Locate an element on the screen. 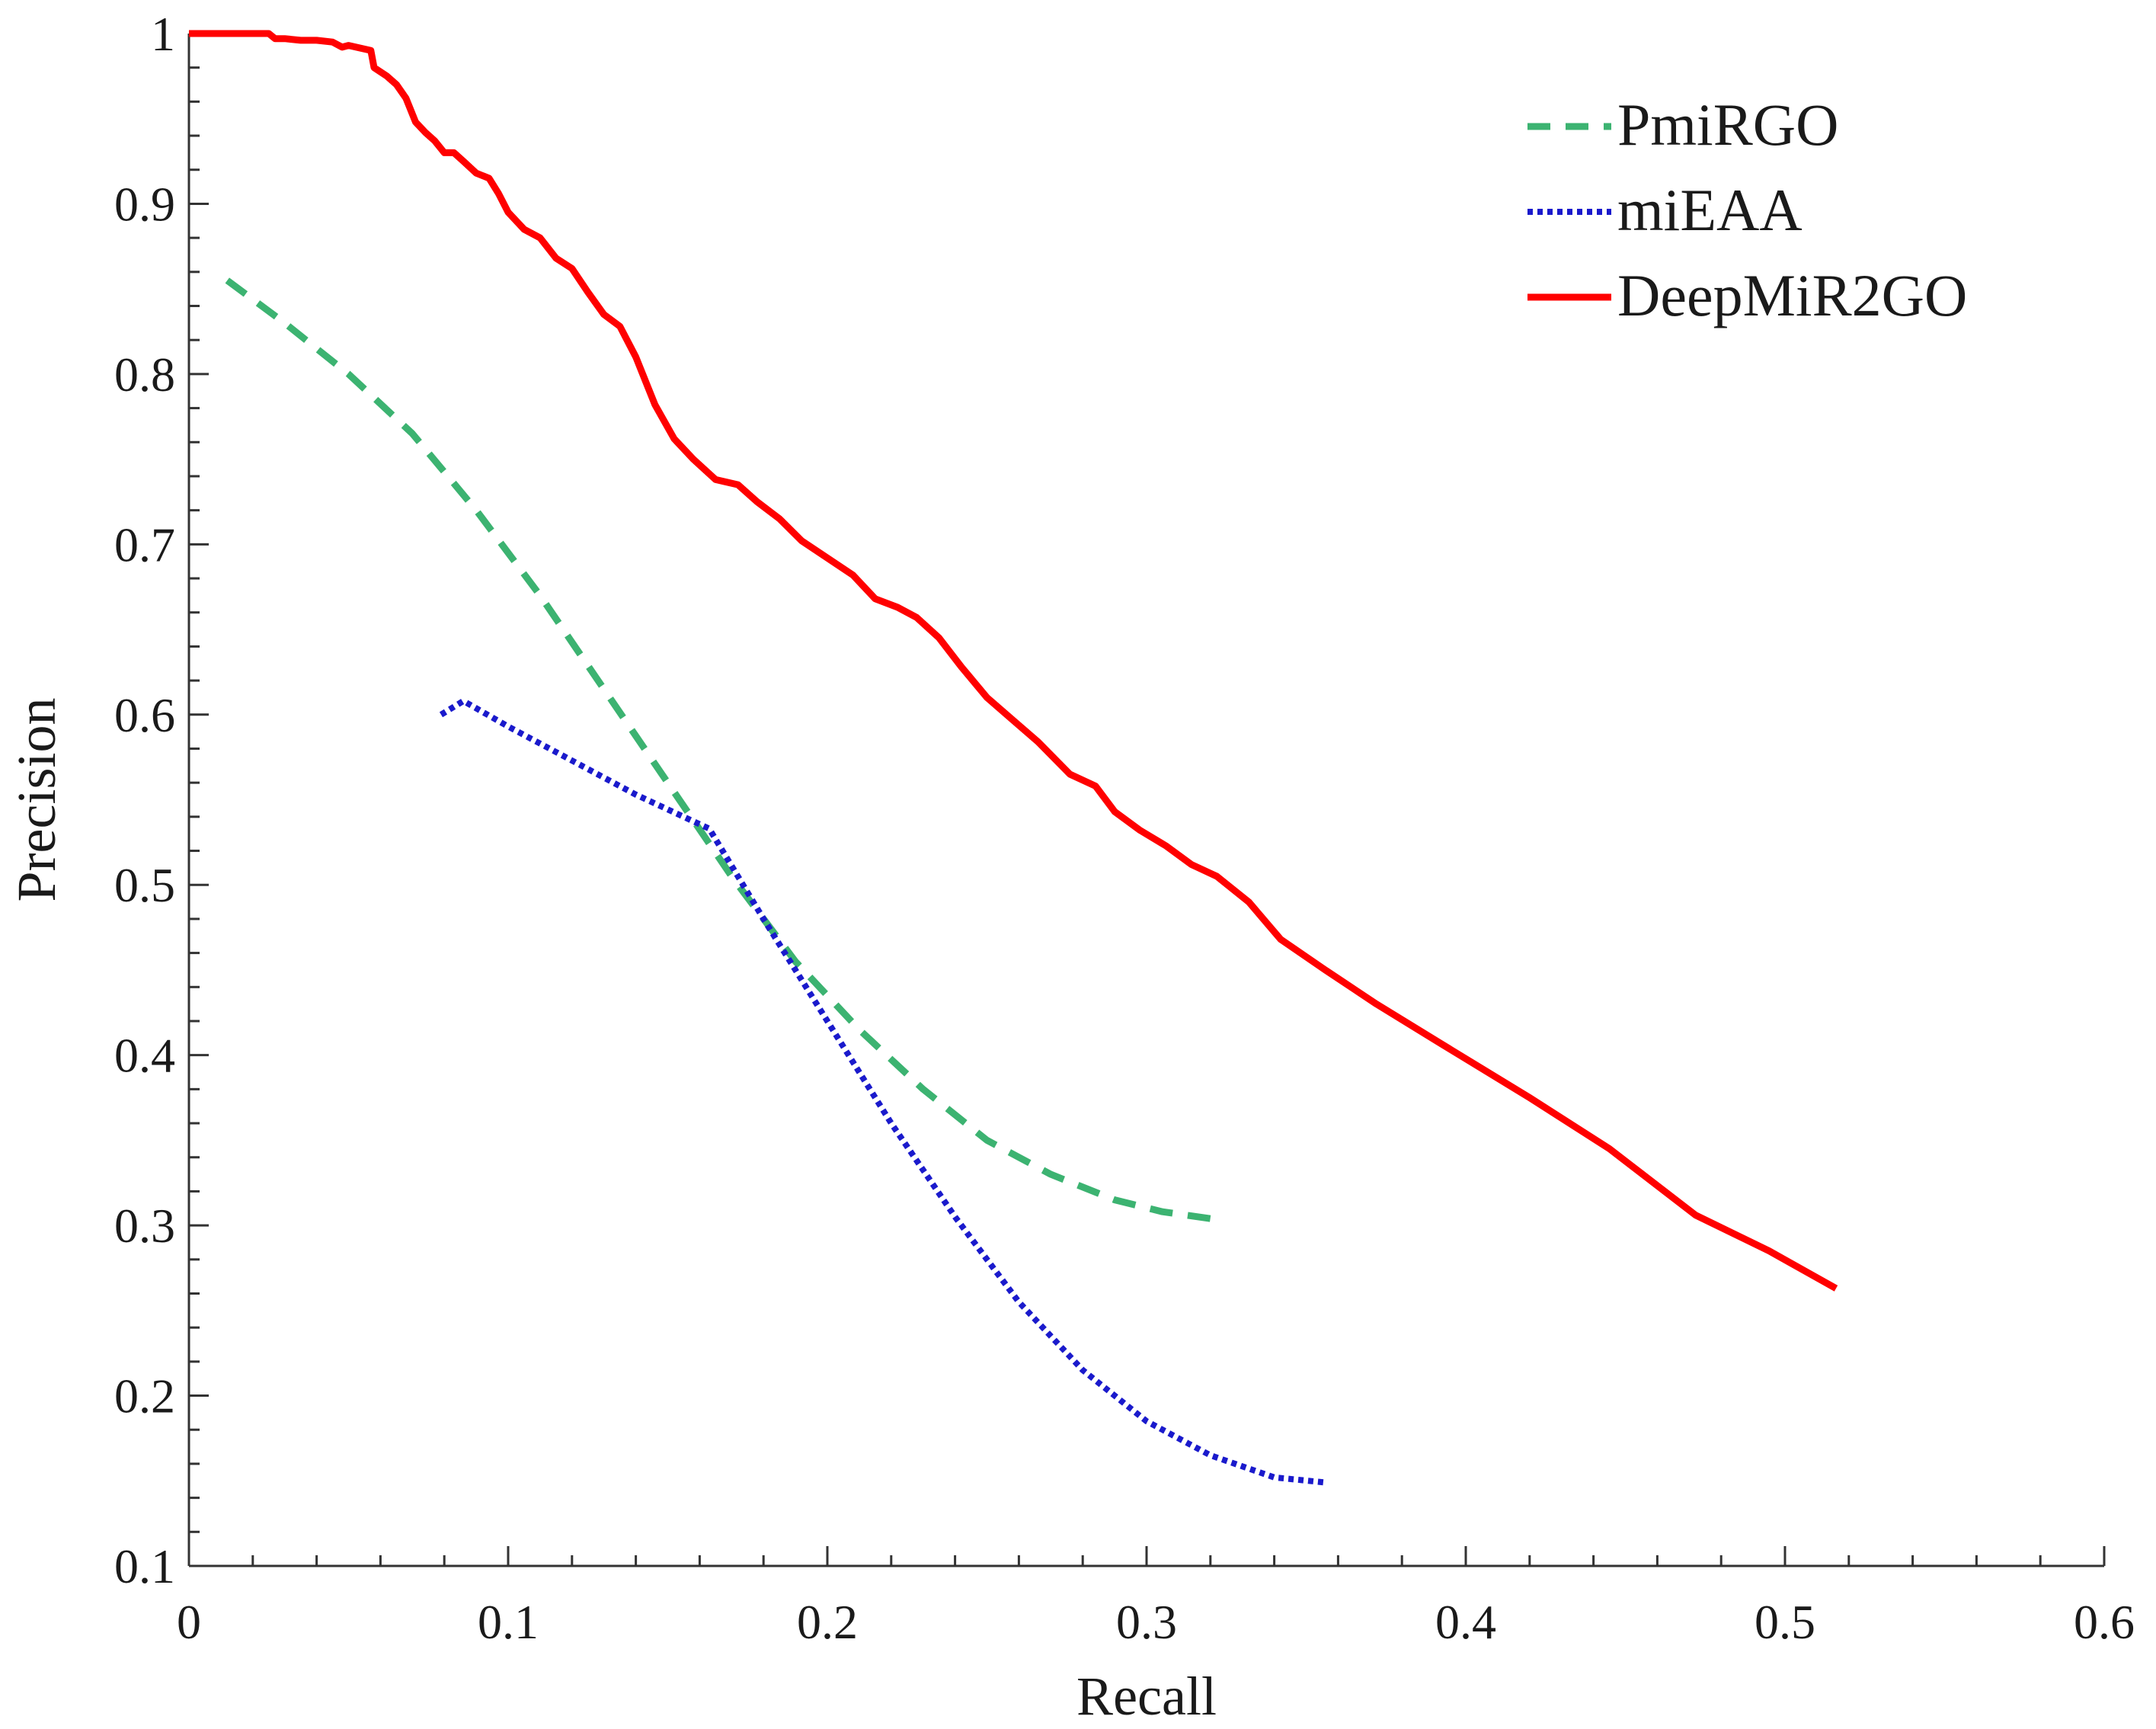 The width and height of the screenshot is (2156, 1729). x-tick-label: 0.6 is located at coordinates (2104, 1622).